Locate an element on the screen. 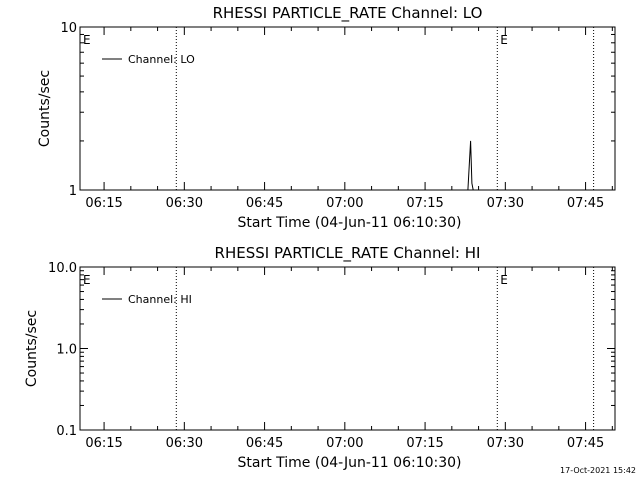 The image size is (640, 485). timestamp: 17-Oct-2021 15:42 is located at coordinates (598, 470).